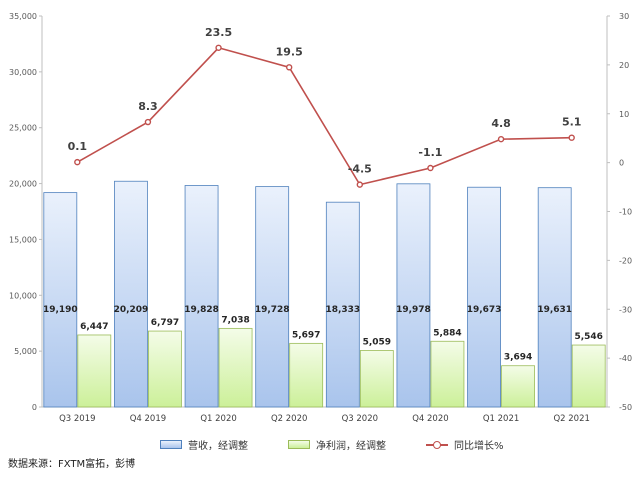 The width and height of the screenshot is (640, 480). I want to click on x-tick-label: Q3 2019, so click(77, 419).